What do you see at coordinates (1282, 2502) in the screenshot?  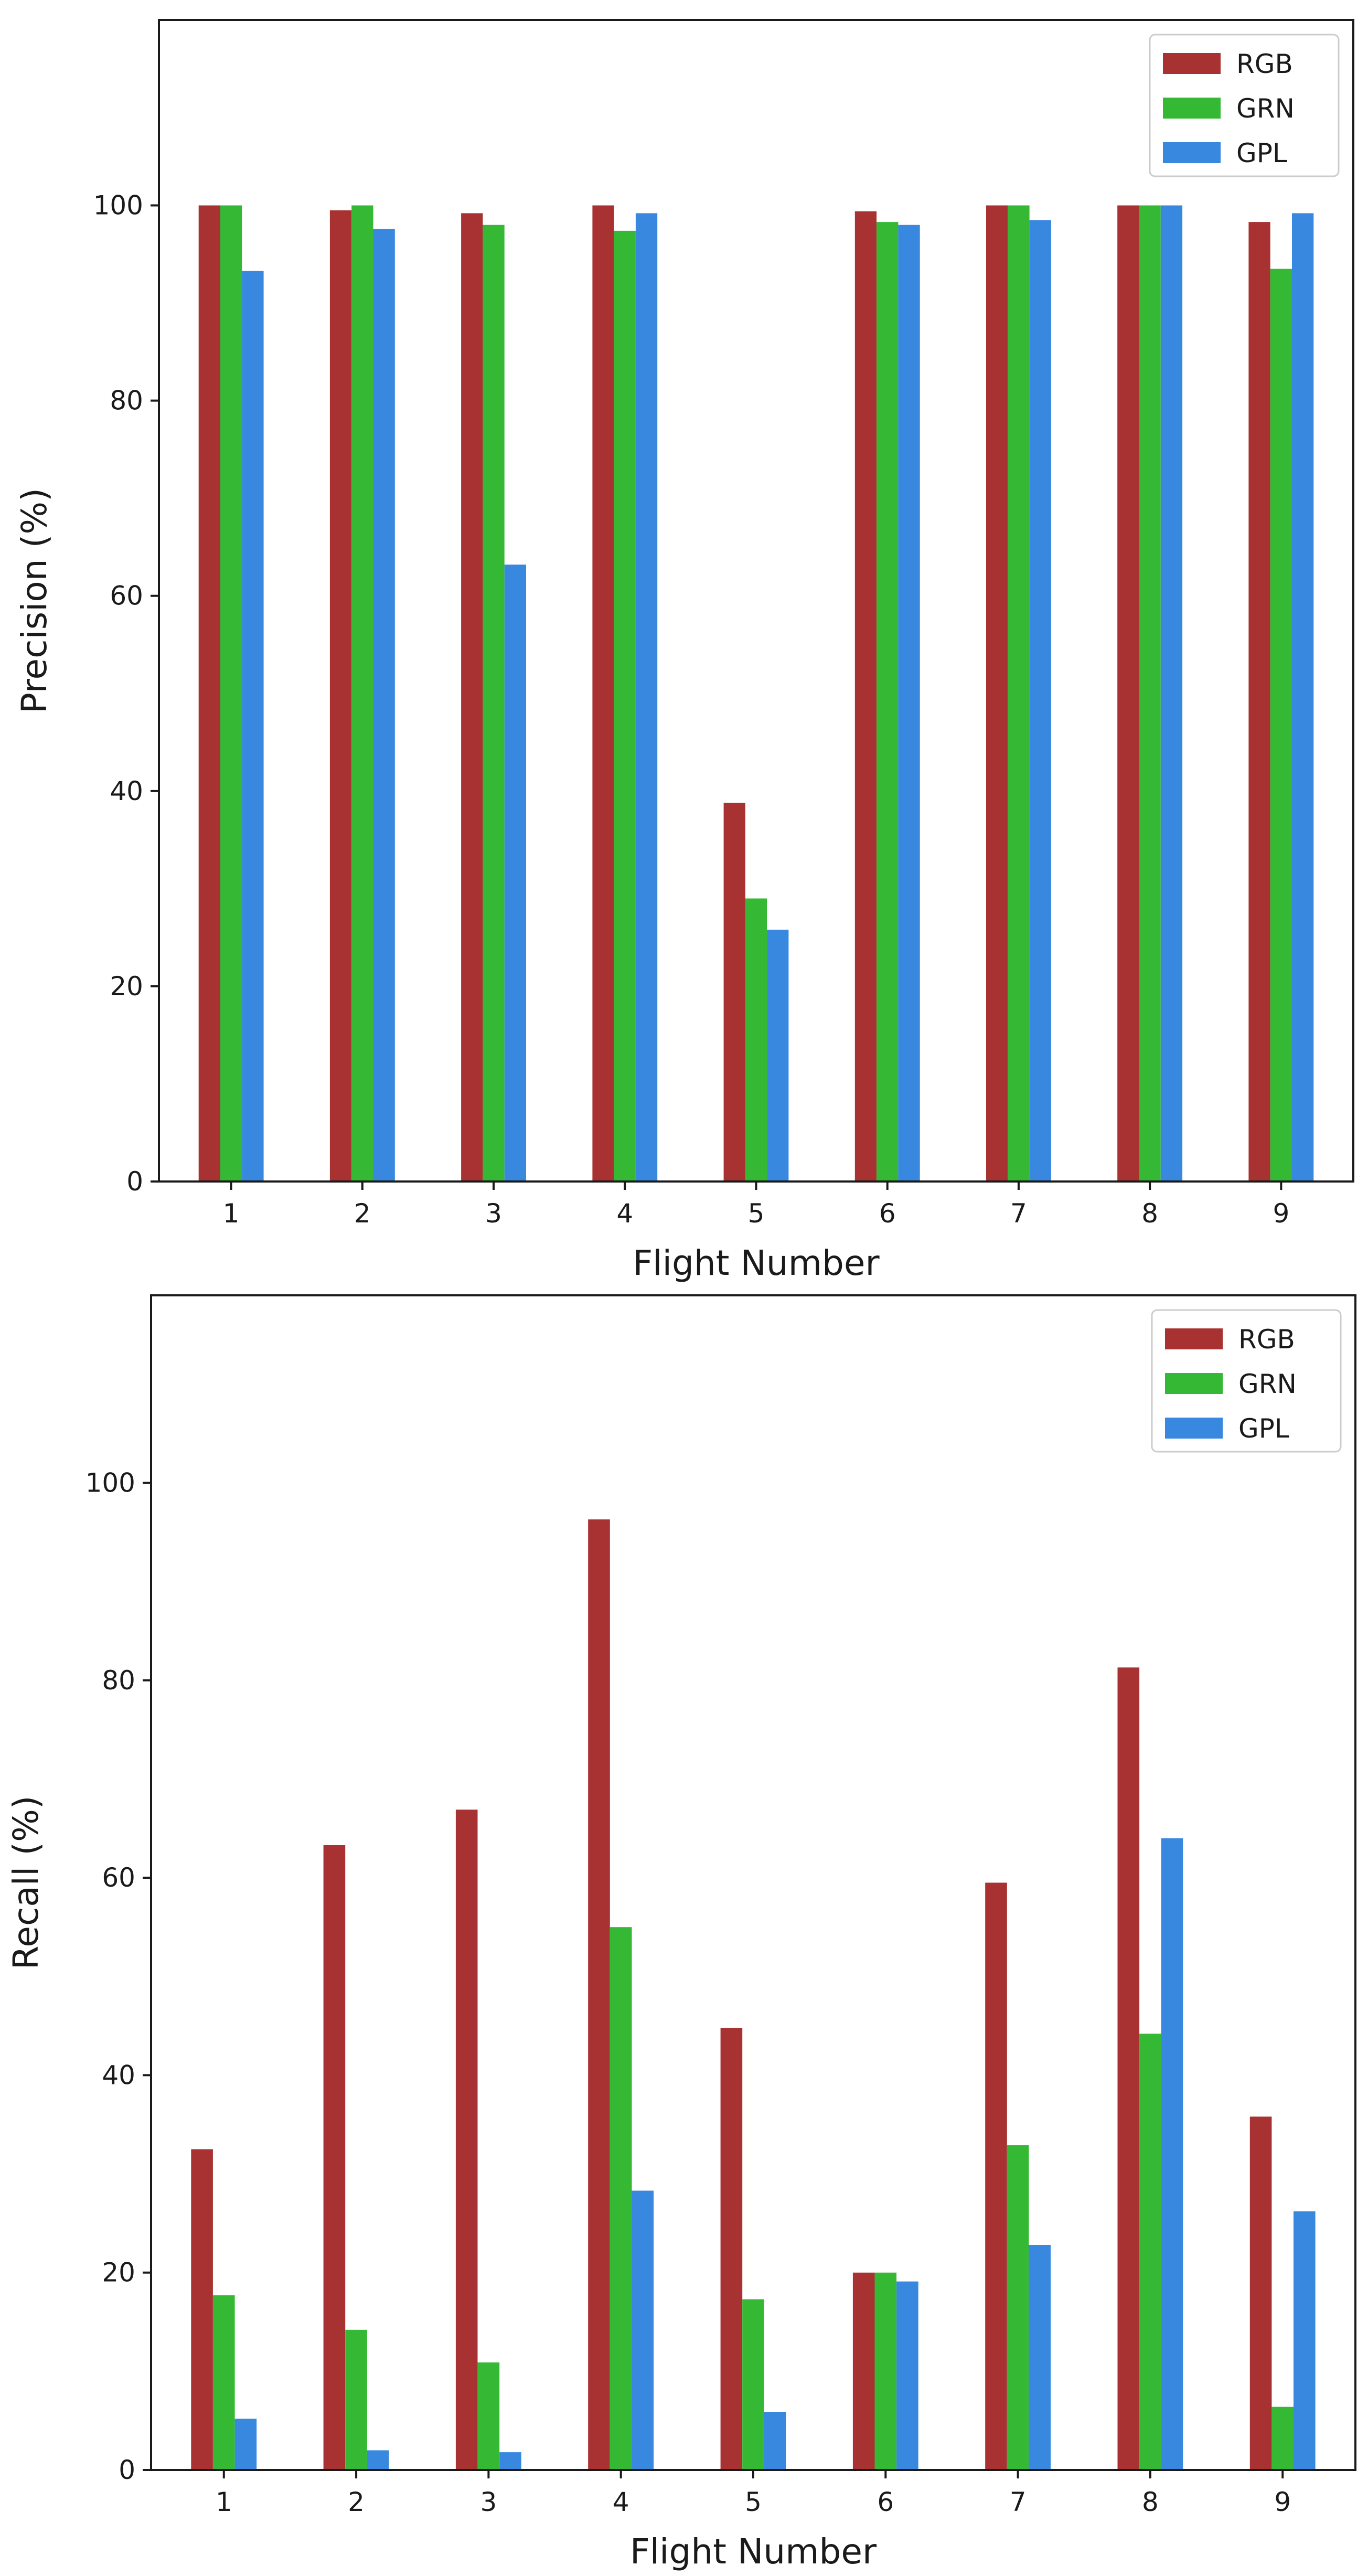 I see `x-tick-label: 9` at bounding box center [1282, 2502].